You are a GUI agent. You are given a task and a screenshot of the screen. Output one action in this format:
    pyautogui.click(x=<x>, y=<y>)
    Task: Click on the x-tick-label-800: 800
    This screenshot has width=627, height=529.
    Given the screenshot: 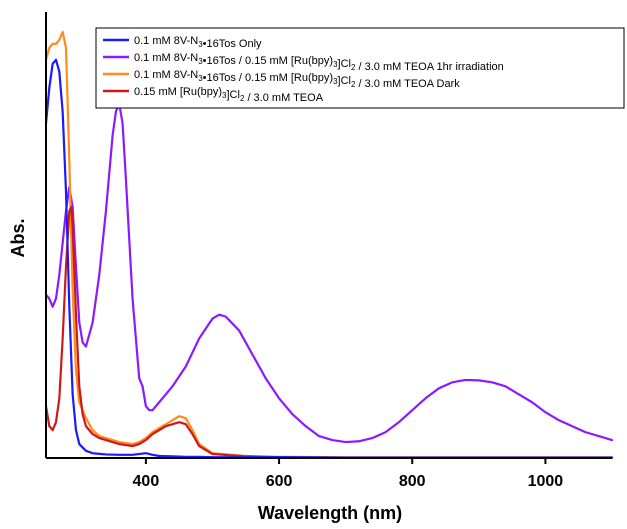 What is the action you would take?
    pyautogui.click(x=412, y=481)
    